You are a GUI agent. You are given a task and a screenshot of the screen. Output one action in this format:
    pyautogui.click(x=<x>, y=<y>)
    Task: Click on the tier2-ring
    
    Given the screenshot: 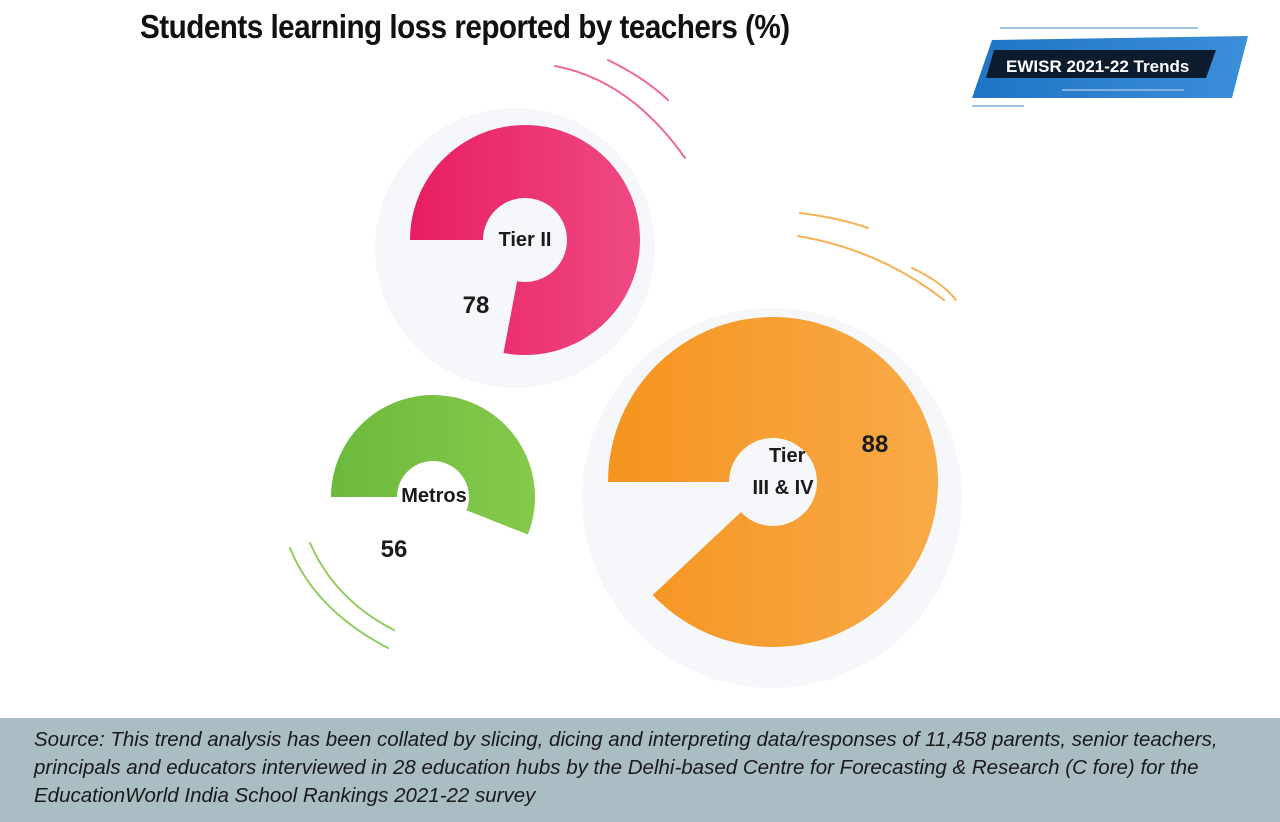 What is the action you would take?
    pyautogui.click(x=525, y=240)
    